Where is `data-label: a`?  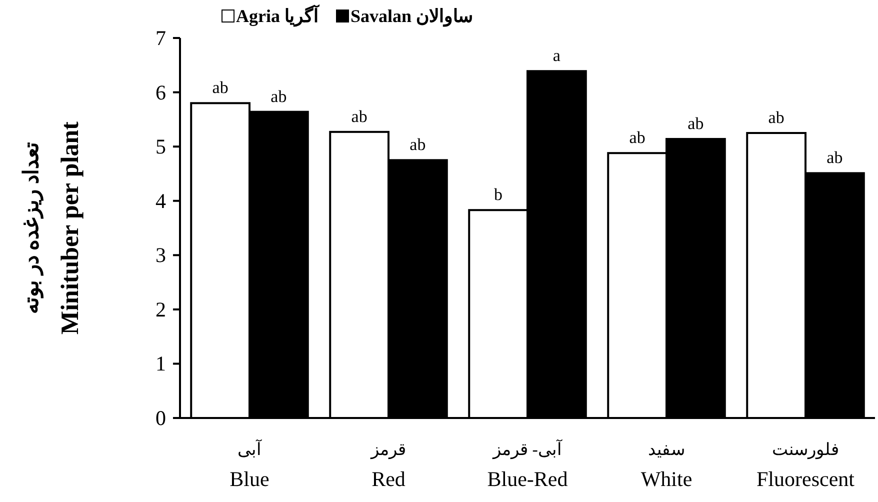
data-label: a is located at coordinates (556, 56).